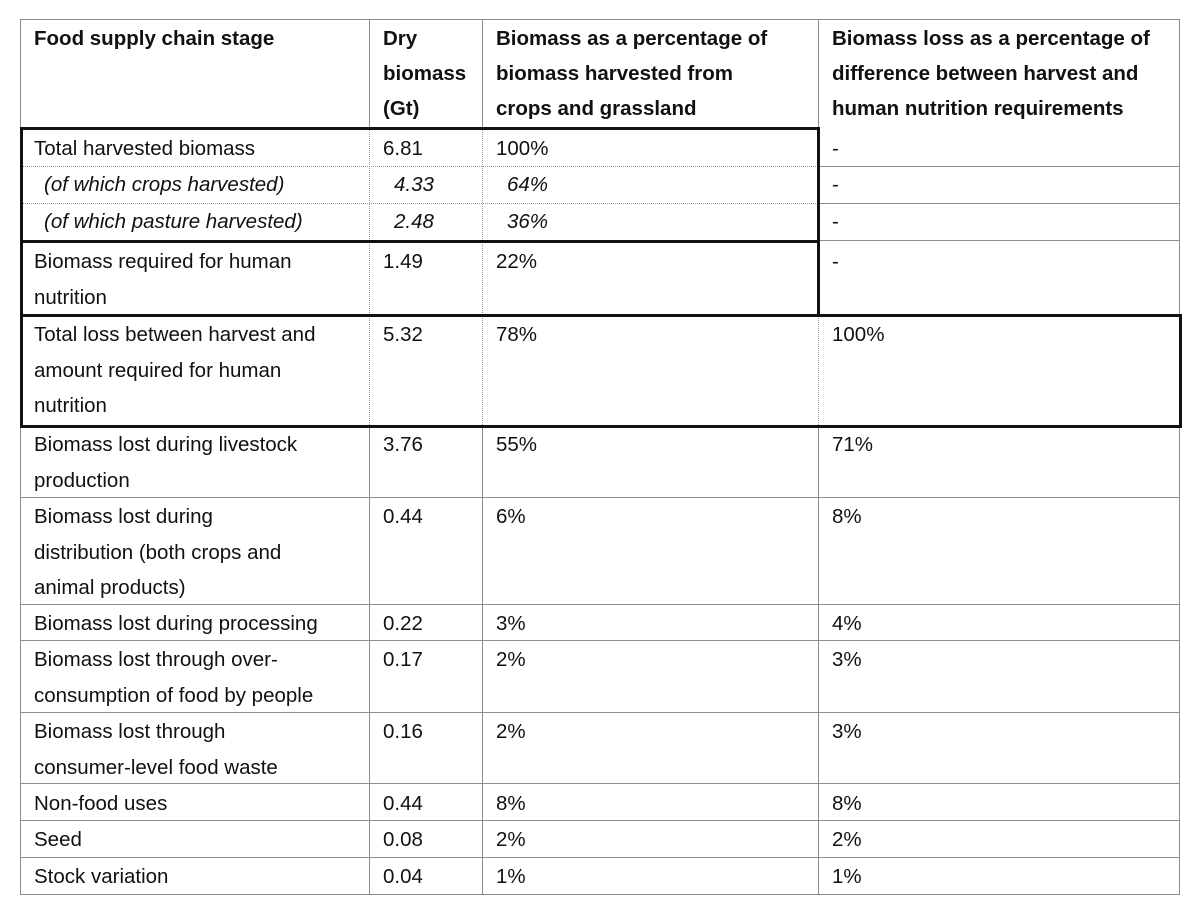  I want to click on cell-dry-biomass: 4.33, so click(414, 184).